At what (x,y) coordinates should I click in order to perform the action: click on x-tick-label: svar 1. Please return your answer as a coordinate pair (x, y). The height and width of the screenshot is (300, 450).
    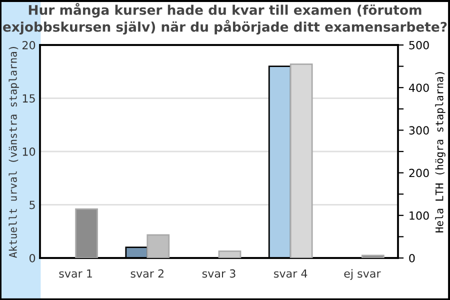
    Looking at the image, I should click on (75, 273).